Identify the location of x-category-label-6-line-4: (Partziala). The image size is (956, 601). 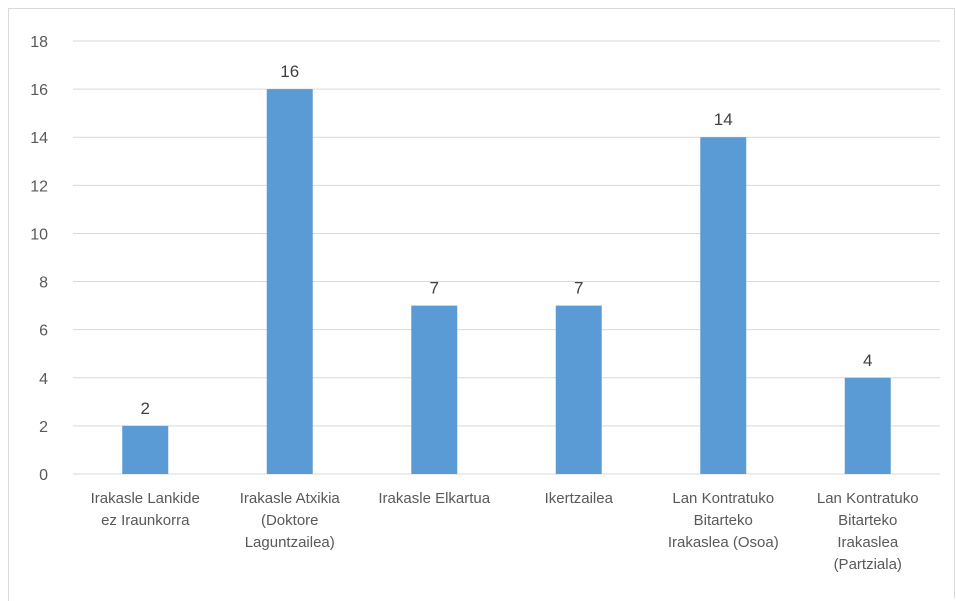
(868, 564).